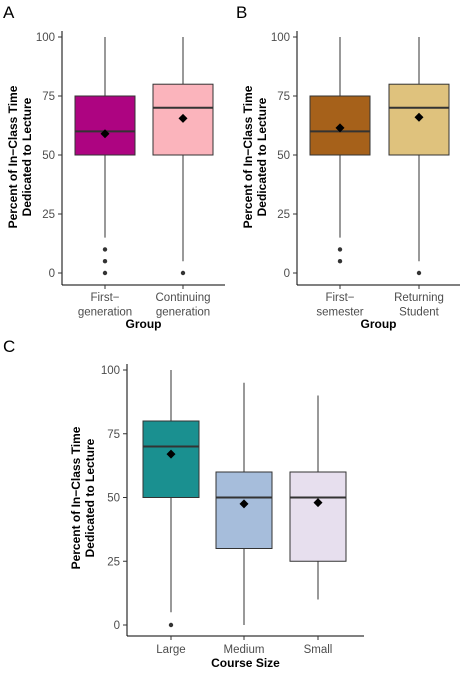 This screenshot has width=469, height=687. Describe the element at coordinates (419, 298) in the screenshot. I see `x-tick-label: Returning` at that location.